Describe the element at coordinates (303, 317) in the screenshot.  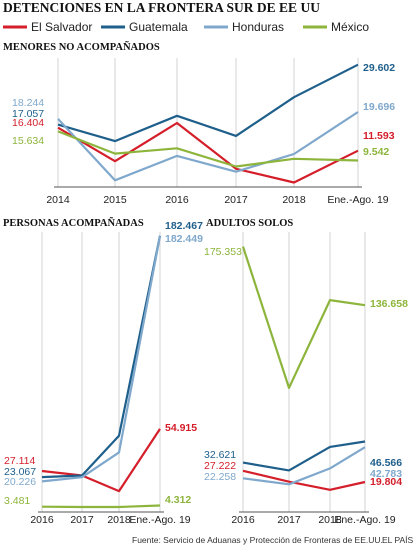
I see `series-line-adultos-solos-mexico` at that location.